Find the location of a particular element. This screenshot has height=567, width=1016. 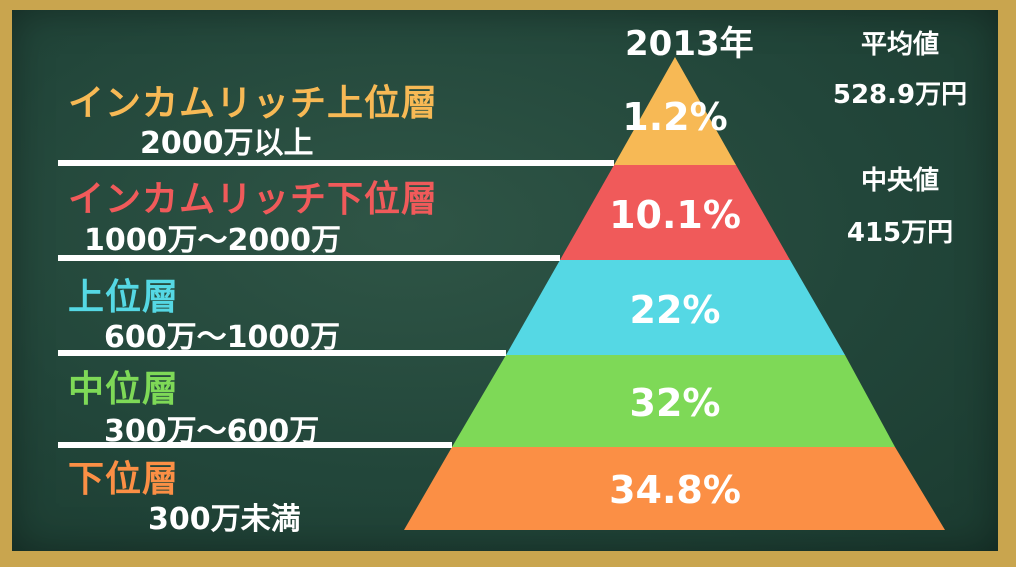

tier-1-segment is located at coordinates (675, 111).